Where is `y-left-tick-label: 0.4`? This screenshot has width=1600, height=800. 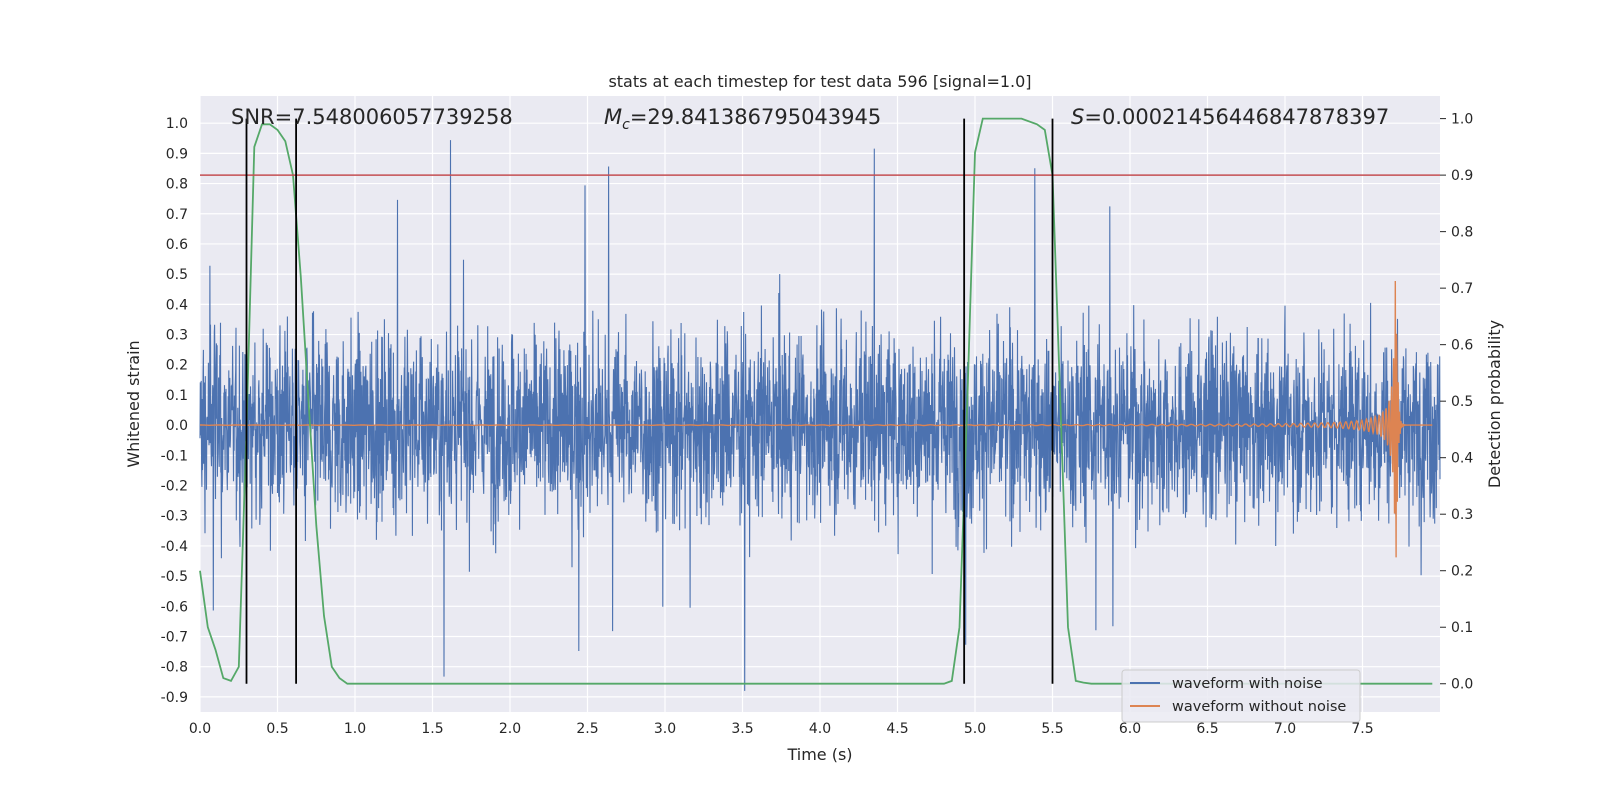
y-left-tick-label: 0.4 is located at coordinates (177, 305).